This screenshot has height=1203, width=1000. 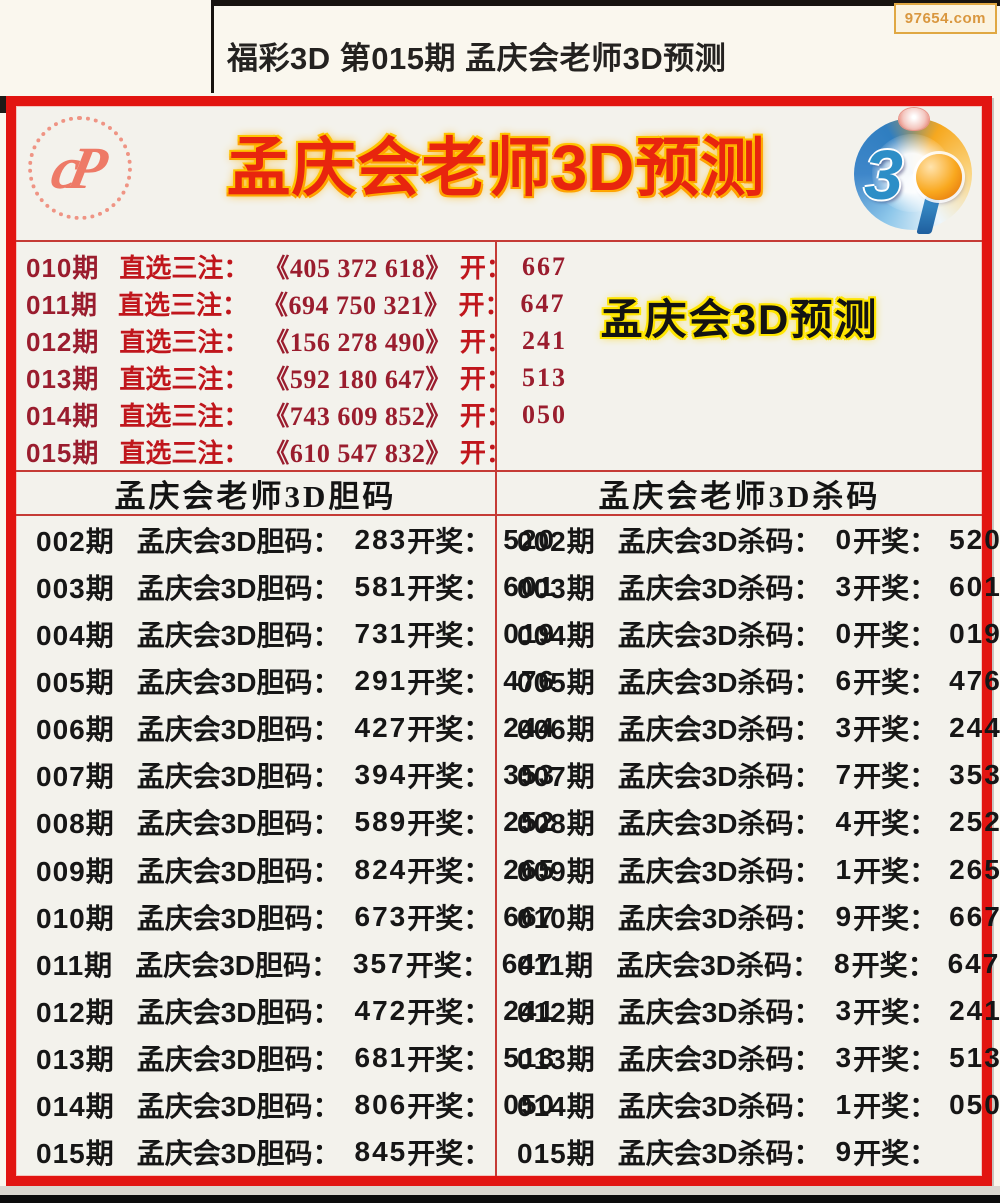 I want to click on table-row: 015期 孟庆会3D胆码： 845 开奖：, so click(x=255, y=1152).